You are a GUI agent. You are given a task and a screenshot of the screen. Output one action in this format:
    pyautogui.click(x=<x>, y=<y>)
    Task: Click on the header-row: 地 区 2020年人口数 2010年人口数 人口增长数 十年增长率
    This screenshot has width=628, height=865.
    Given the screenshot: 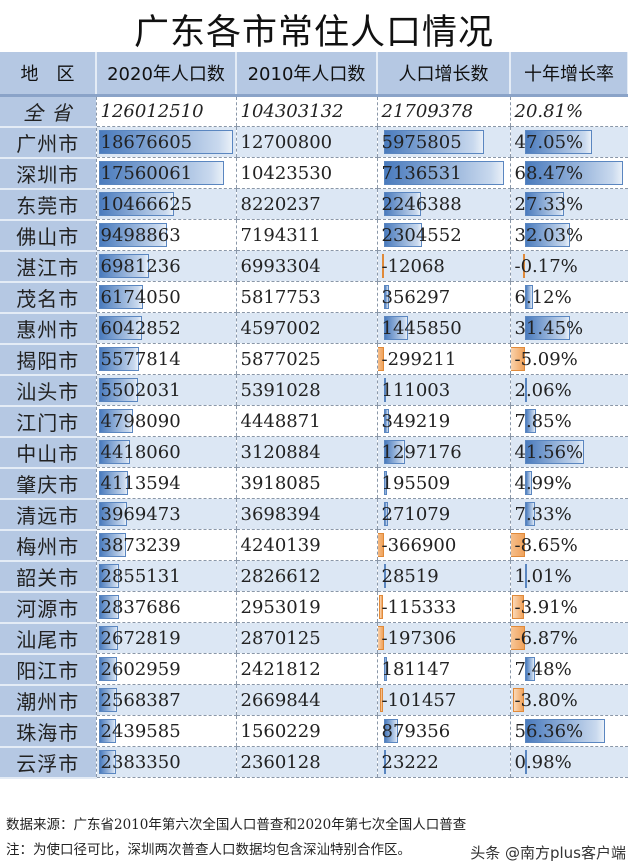 What is the action you would take?
    pyautogui.click(x=314, y=74)
    